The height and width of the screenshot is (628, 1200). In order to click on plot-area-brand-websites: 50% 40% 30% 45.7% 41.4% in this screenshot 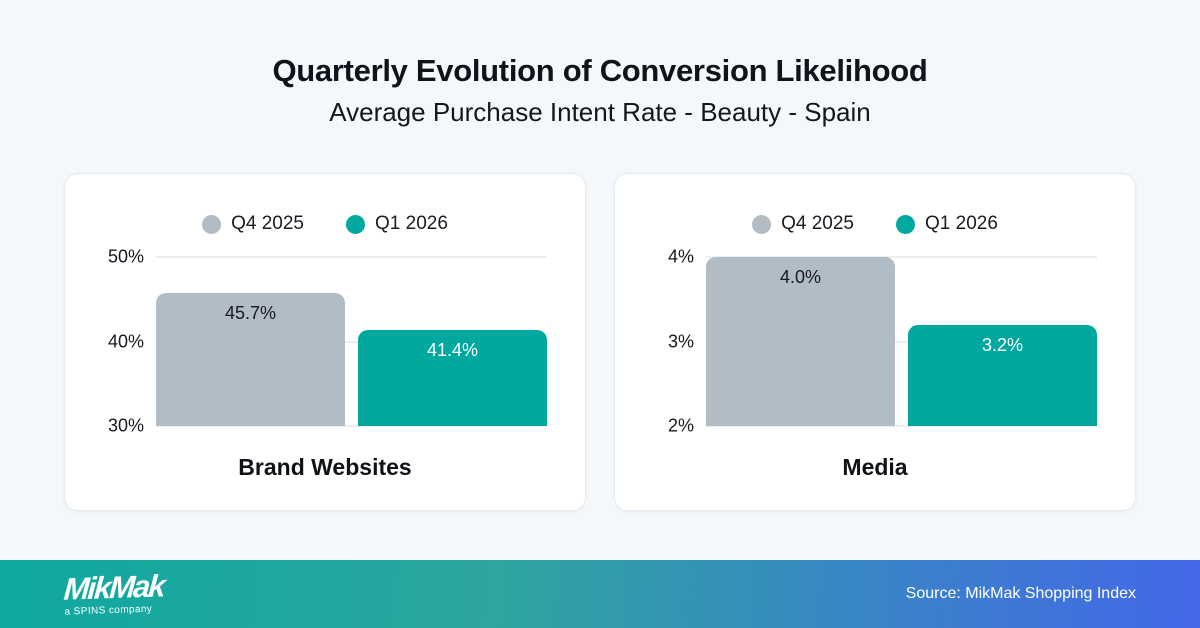, I will do `click(327, 341)`.